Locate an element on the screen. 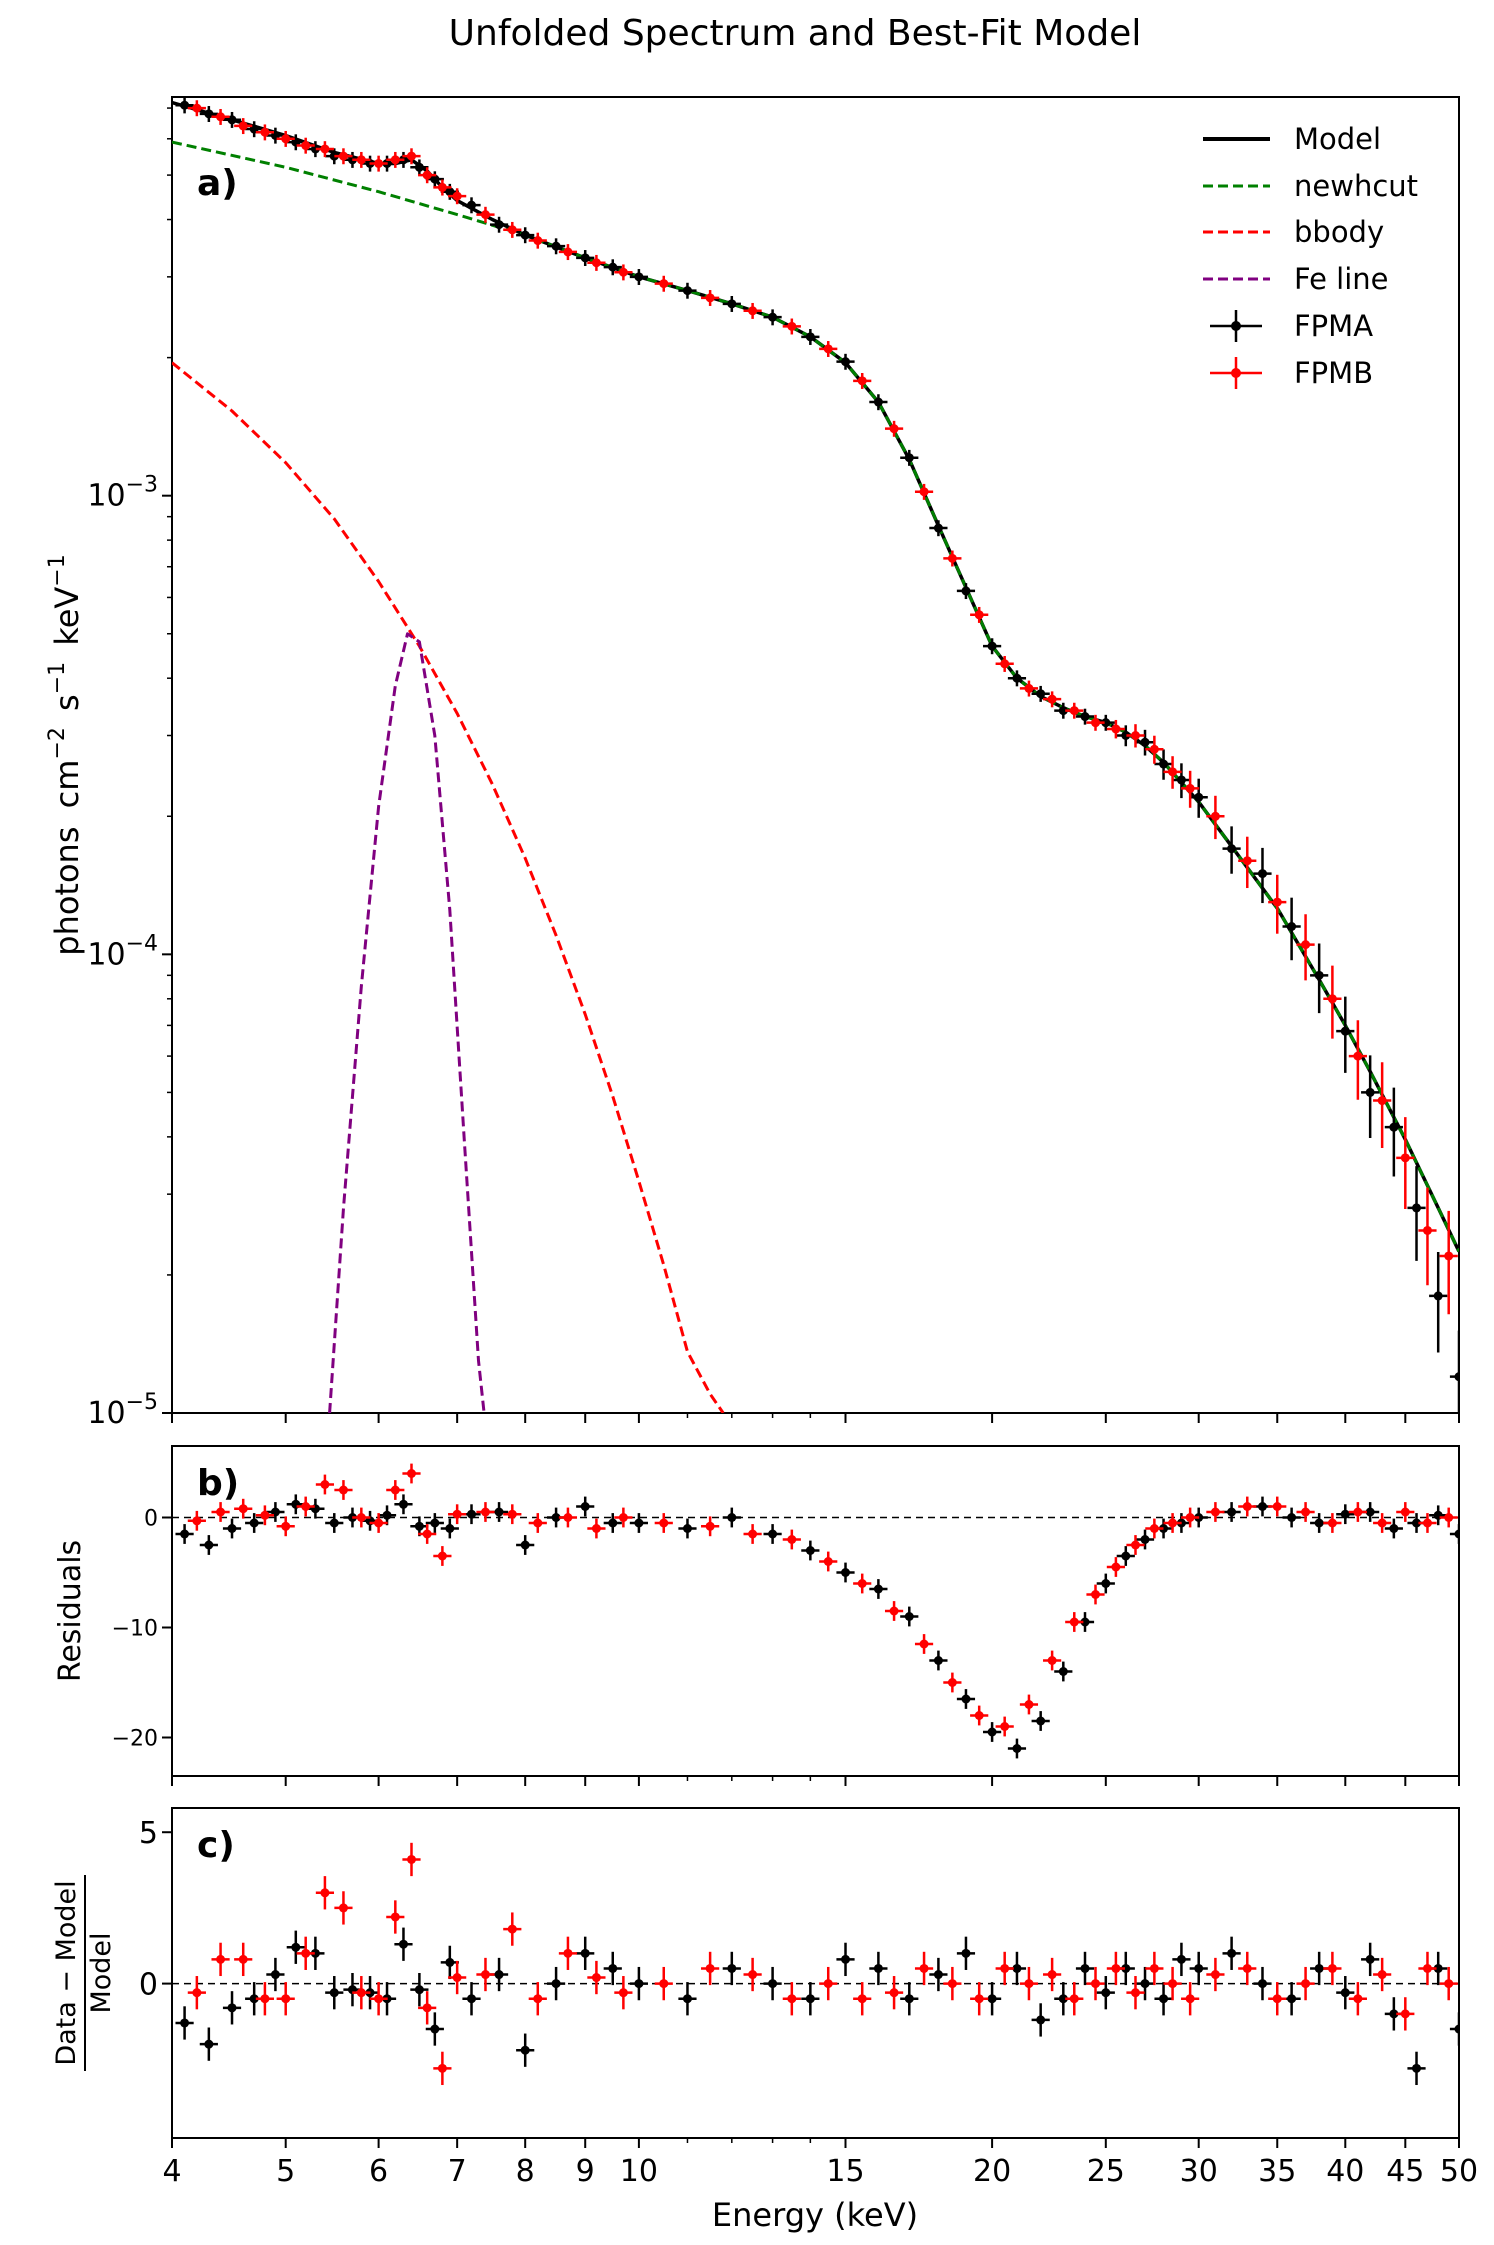 The width and height of the screenshot is (1494, 2245). panel-b-ytick-label: −10 is located at coordinates (135, 1629).